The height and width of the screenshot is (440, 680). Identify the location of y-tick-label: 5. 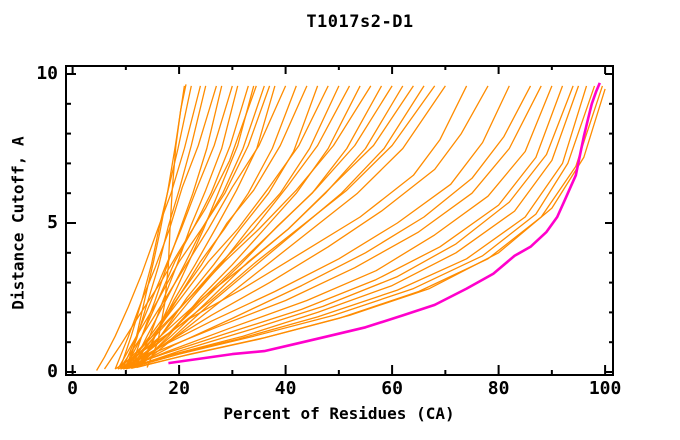
(52, 222).